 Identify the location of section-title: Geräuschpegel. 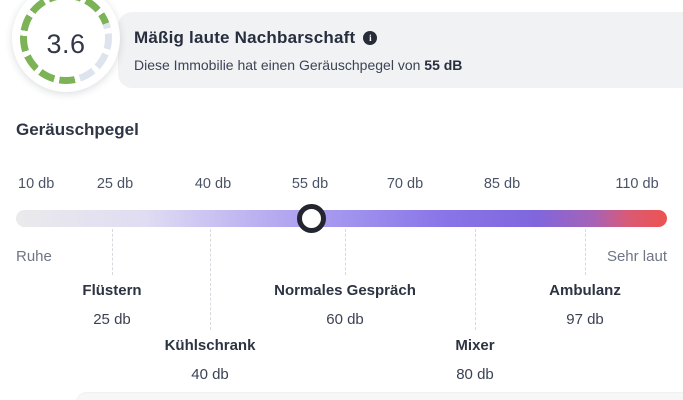
(77, 129).